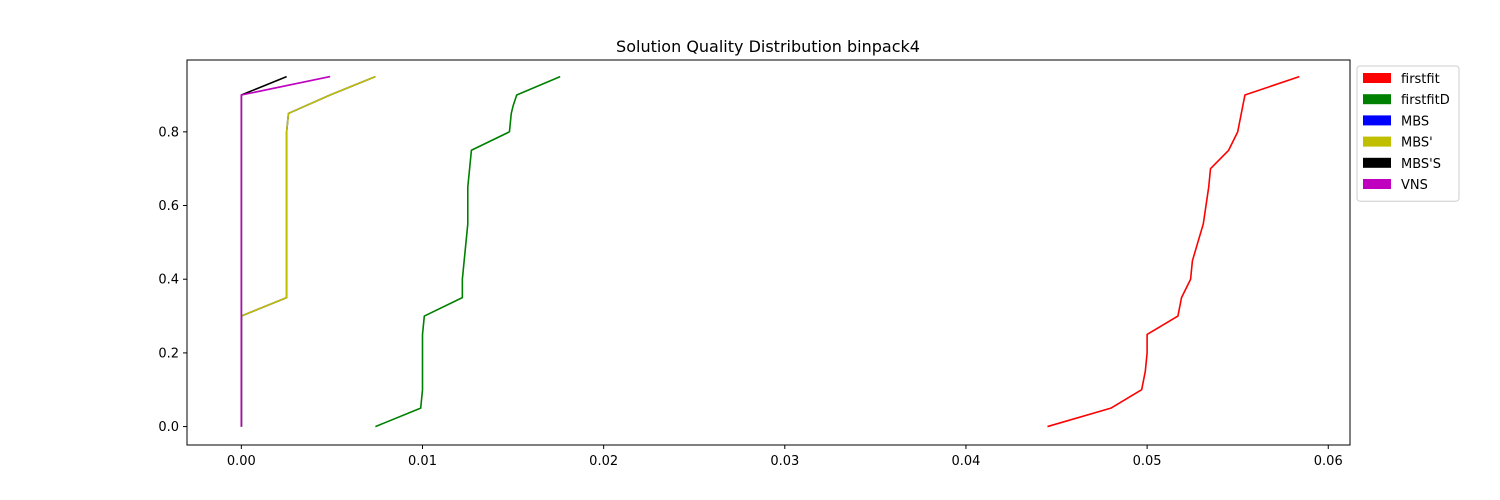  I want to click on legend: firstfit firstfitD MBS MBS' MBS'S VNS, so click(1408, 133).